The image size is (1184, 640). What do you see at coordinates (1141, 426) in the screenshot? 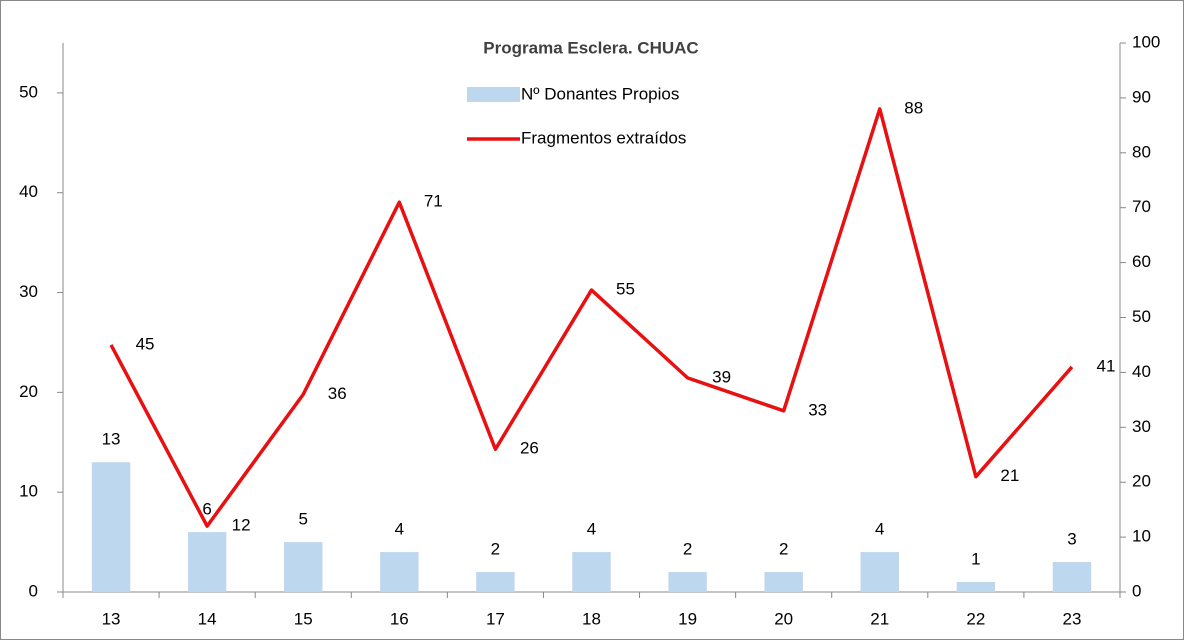
I see `y2-tick-label: 30` at bounding box center [1141, 426].